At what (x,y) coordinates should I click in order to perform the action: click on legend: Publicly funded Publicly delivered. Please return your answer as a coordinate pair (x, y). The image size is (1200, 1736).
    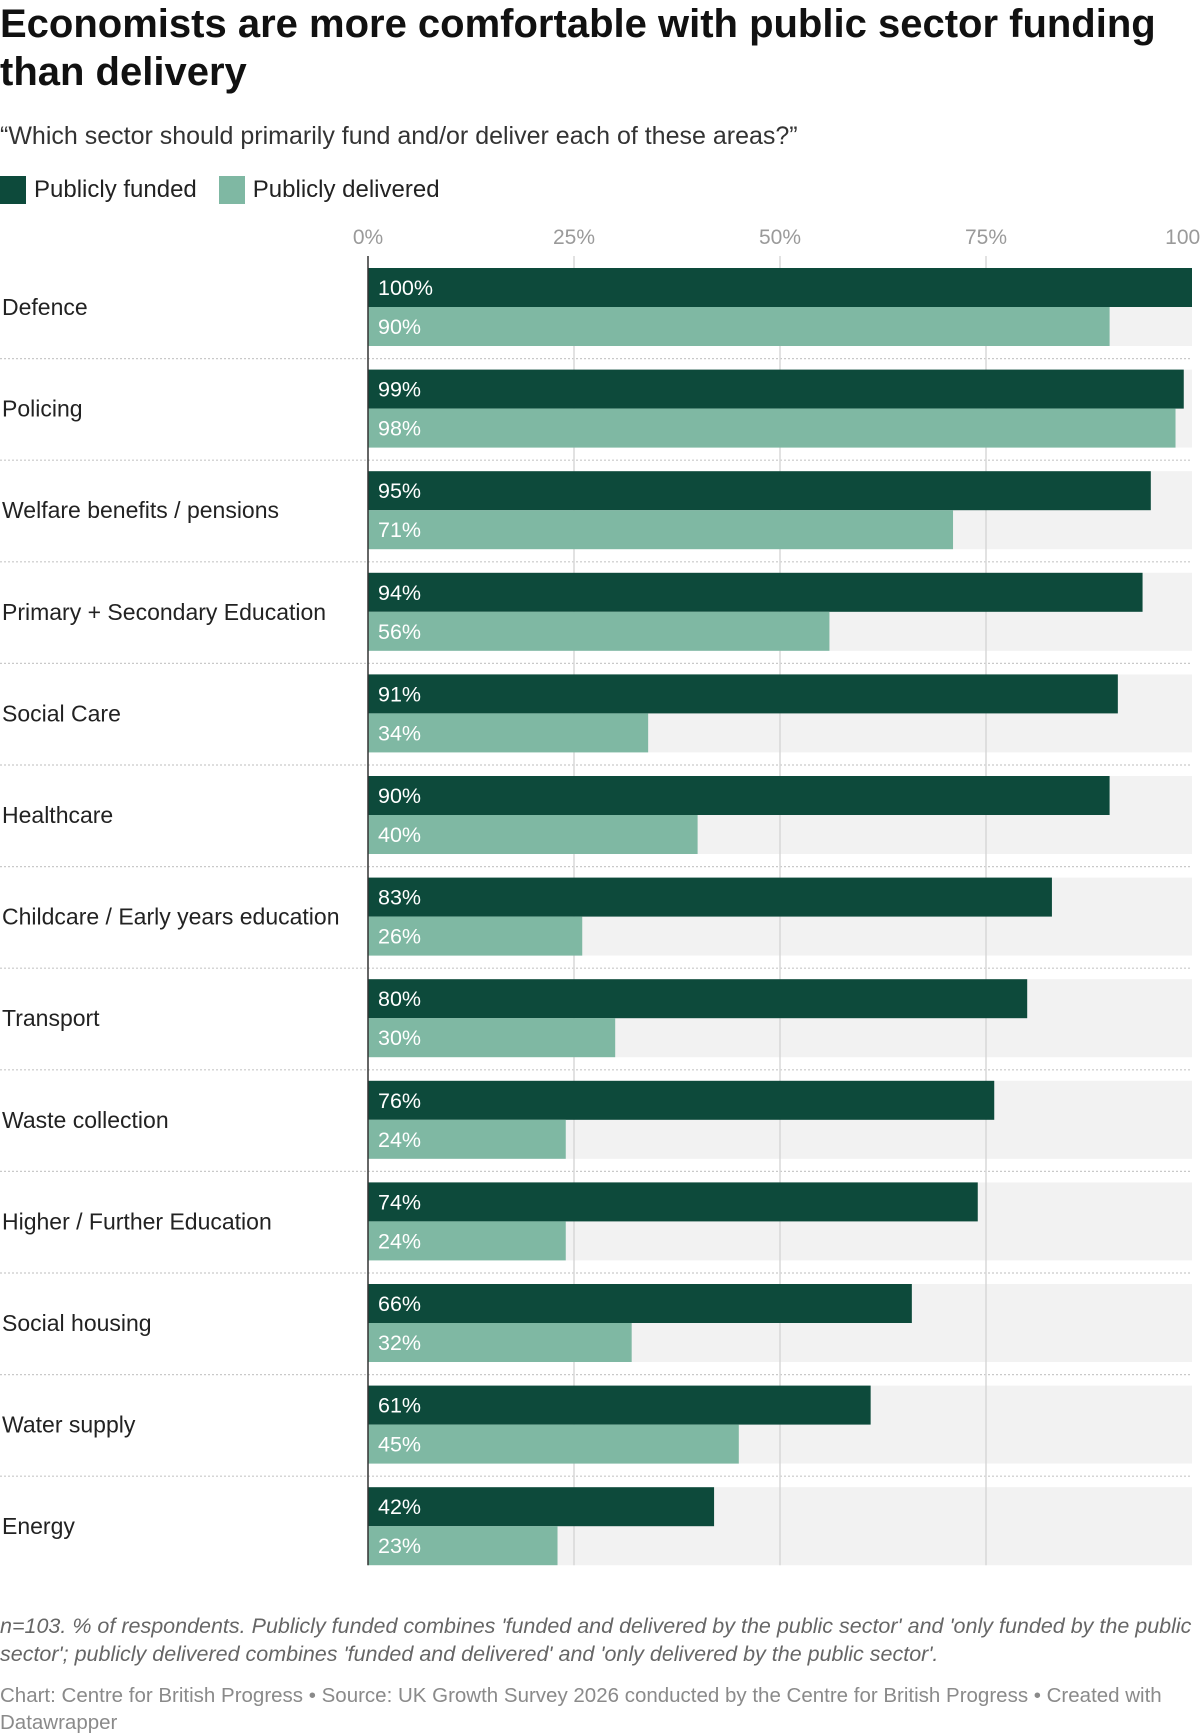
    Looking at the image, I should click on (231, 190).